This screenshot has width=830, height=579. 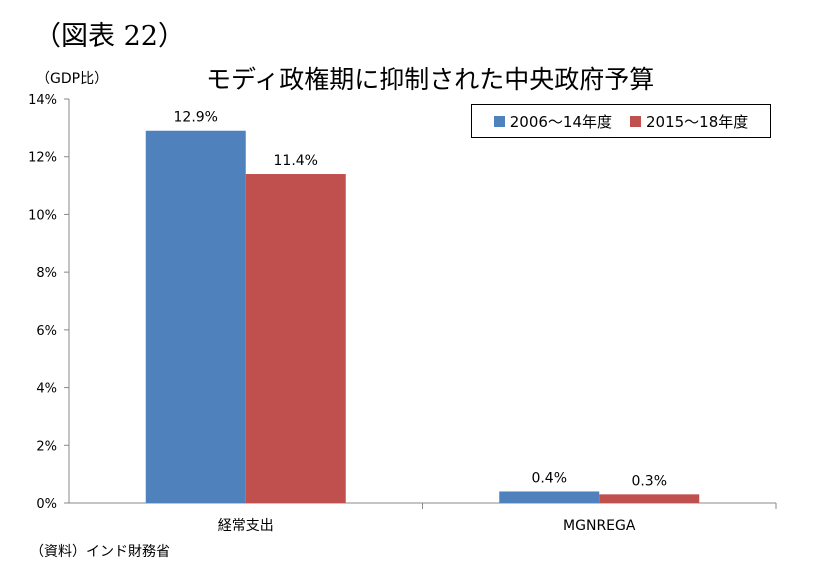 What do you see at coordinates (246, 526) in the screenshot?
I see `x-tick-label: 経常支出` at bounding box center [246, 526].